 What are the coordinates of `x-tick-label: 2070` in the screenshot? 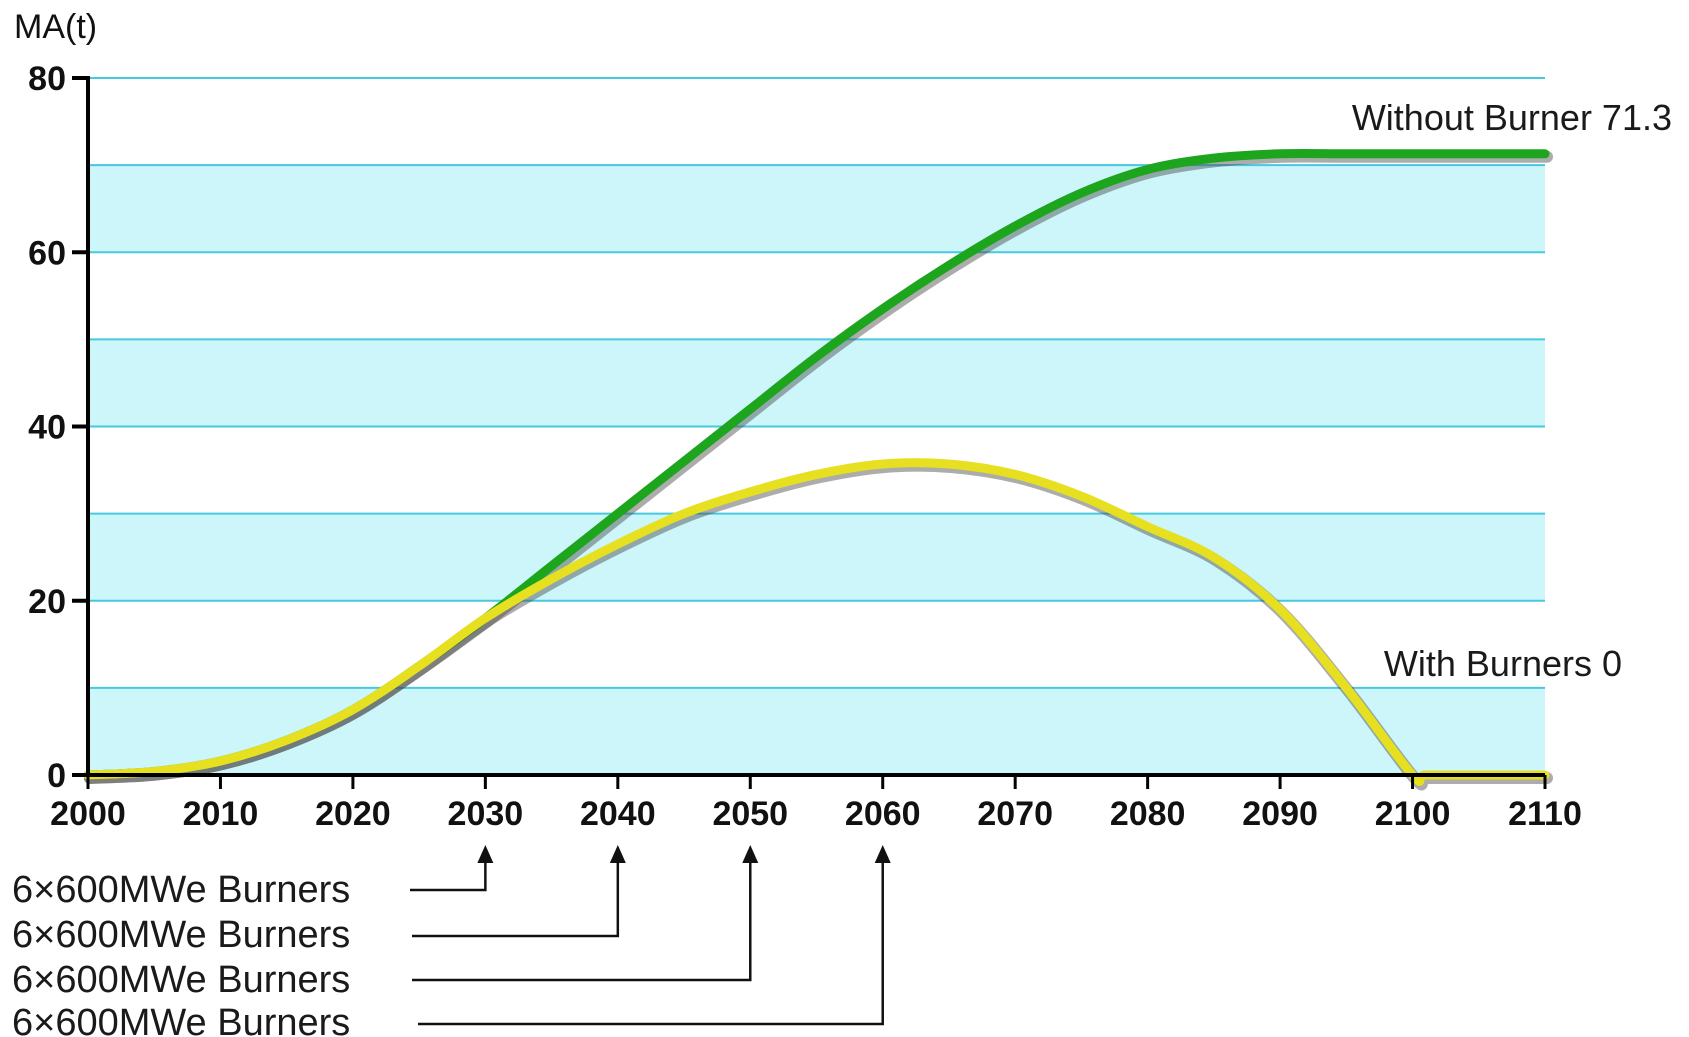 It's located at (1015, 814).